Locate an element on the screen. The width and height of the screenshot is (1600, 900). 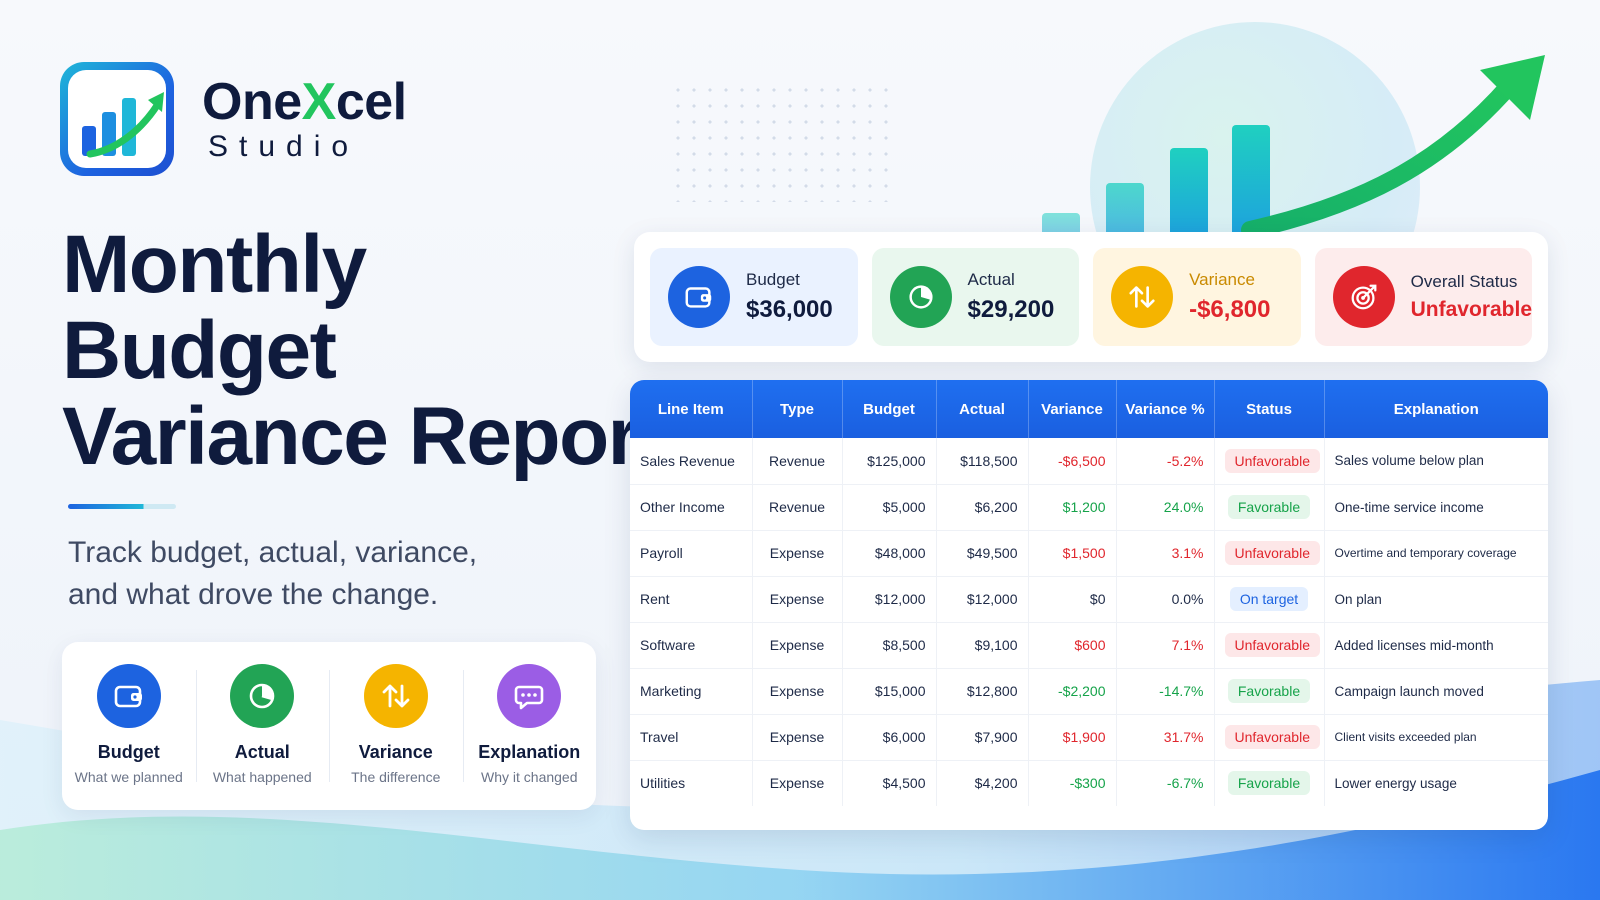
cell-budget: $125,000 is located at coordinates (889, 461).